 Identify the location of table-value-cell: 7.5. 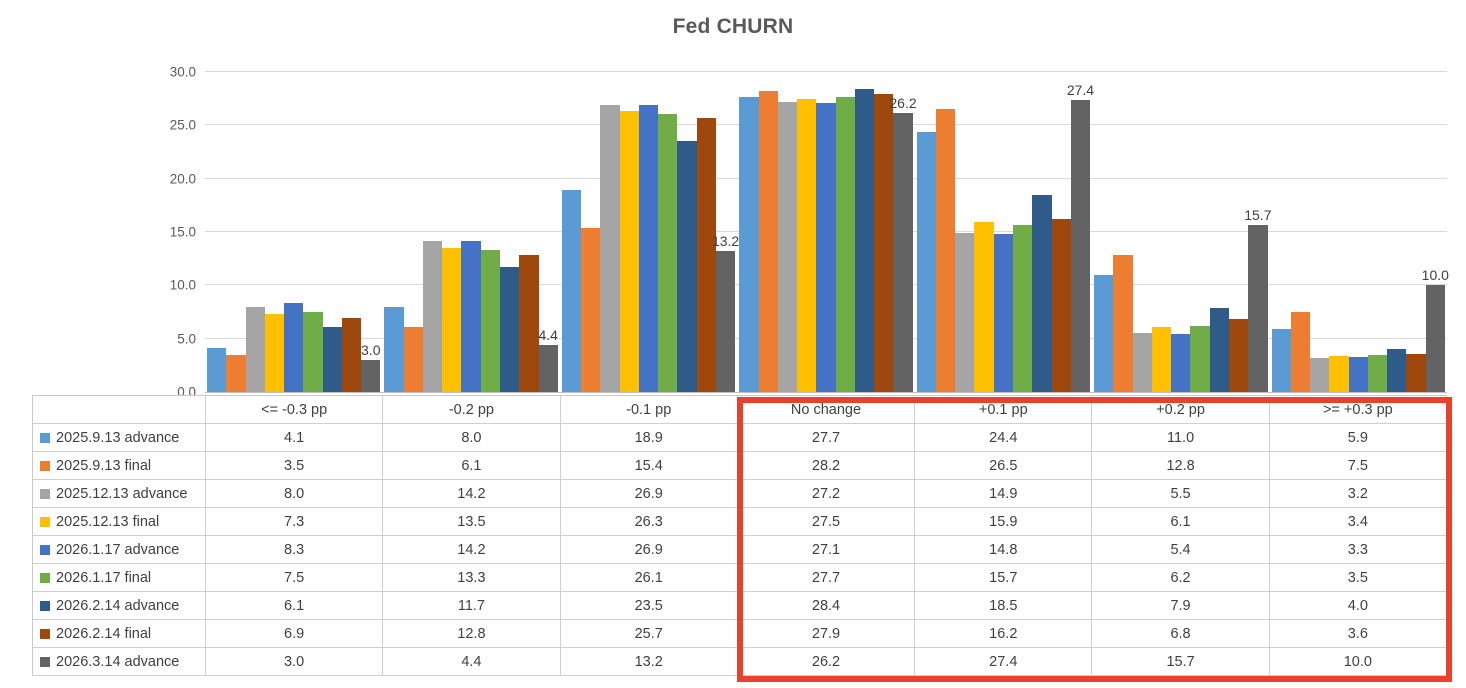
(295, 578).